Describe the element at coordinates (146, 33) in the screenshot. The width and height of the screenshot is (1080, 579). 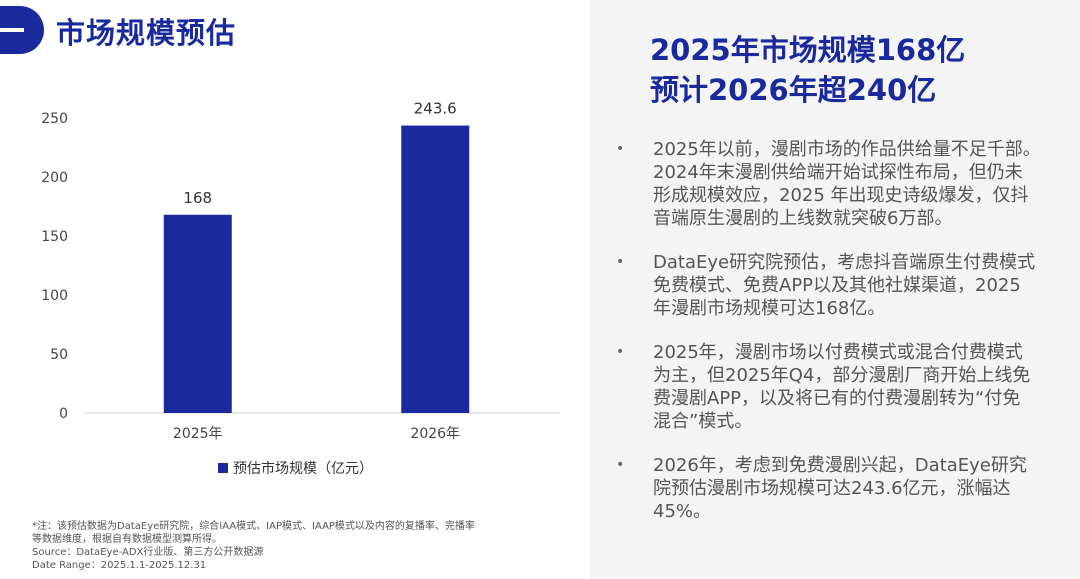
I see `section-title: 市场规模预估` at that location.